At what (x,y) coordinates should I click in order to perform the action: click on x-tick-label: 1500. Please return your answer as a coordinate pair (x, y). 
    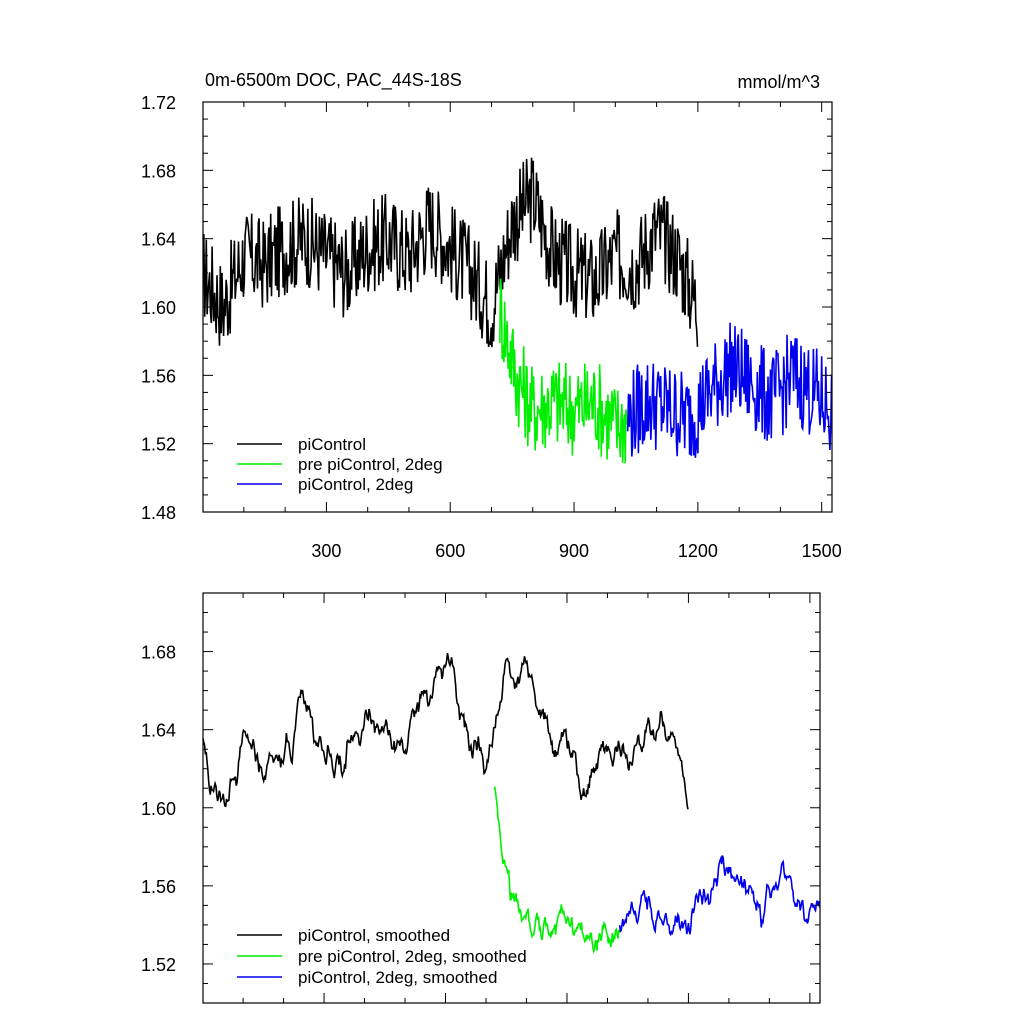
    Looking at the image, I should click on (822, 551).